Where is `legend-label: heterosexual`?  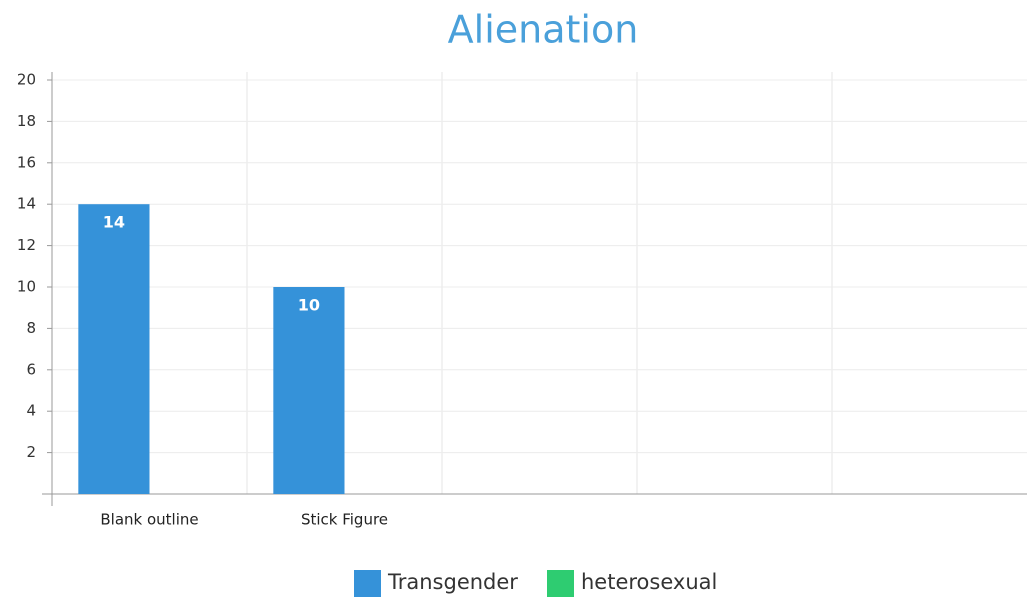
legend-label: heterosexual is located at coordinates (649, 582).